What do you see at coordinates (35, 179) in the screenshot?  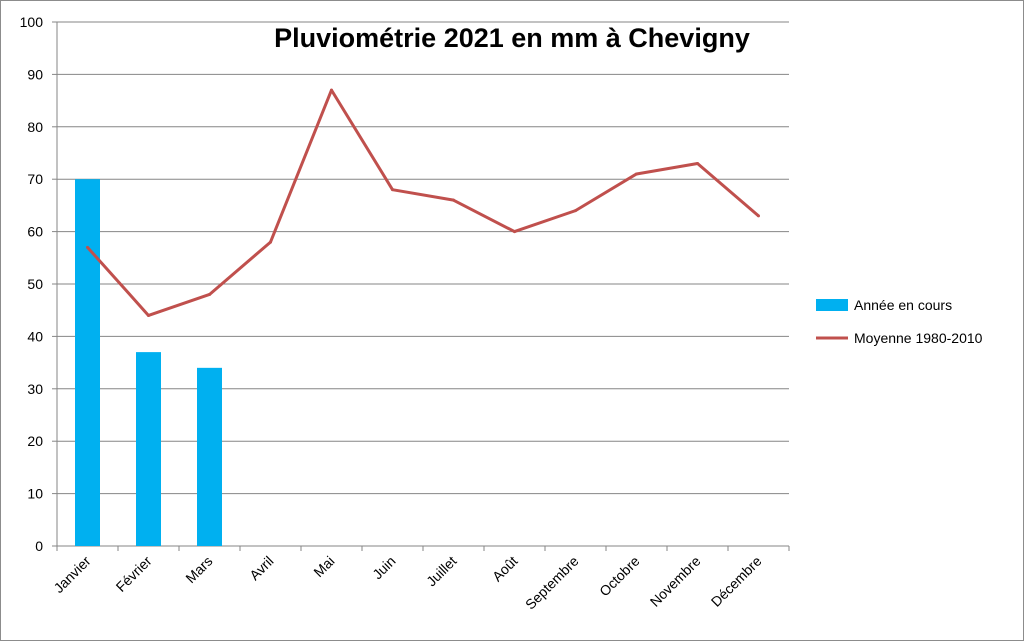 I see `y-tick-label: 70` at bounding box center [35, 179].